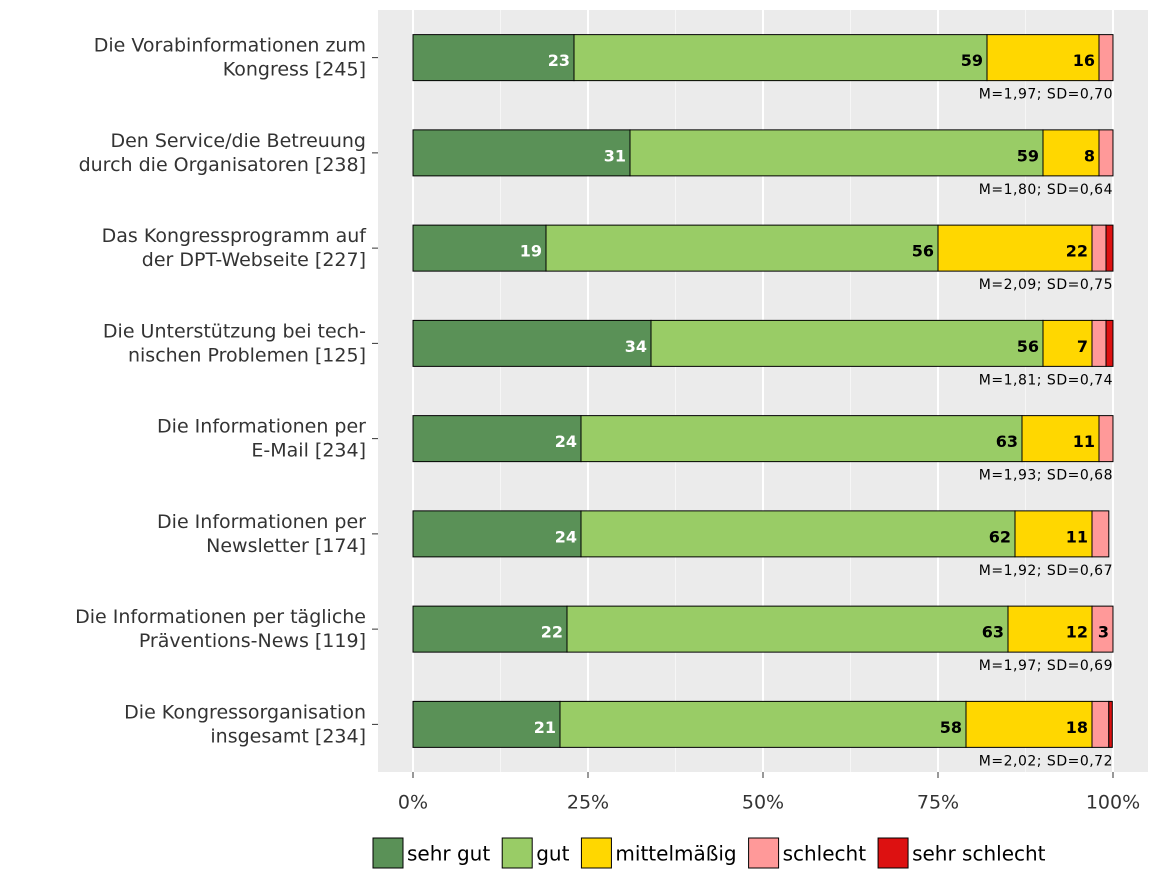  I want to click on y-tick-line: insgesamt [234], so click(288, 736).